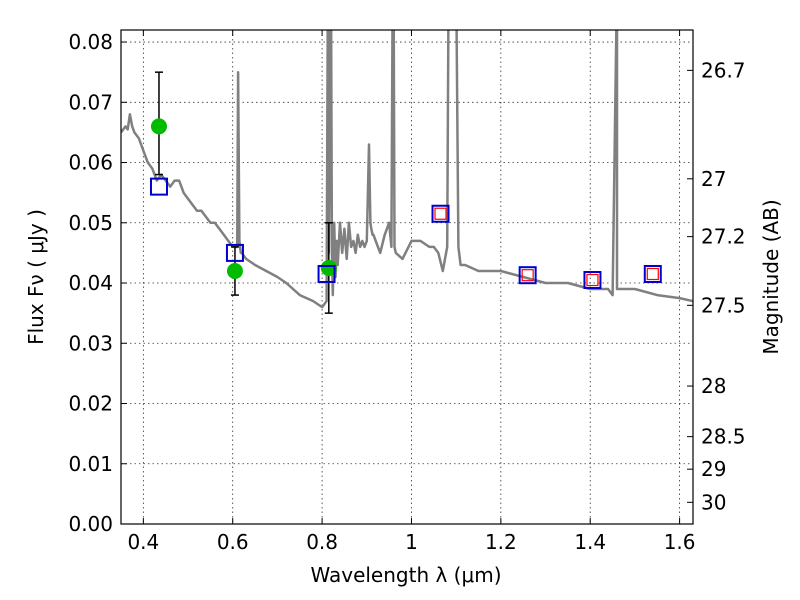  I want to click on right-tick-label: 27, so click(713, 179).